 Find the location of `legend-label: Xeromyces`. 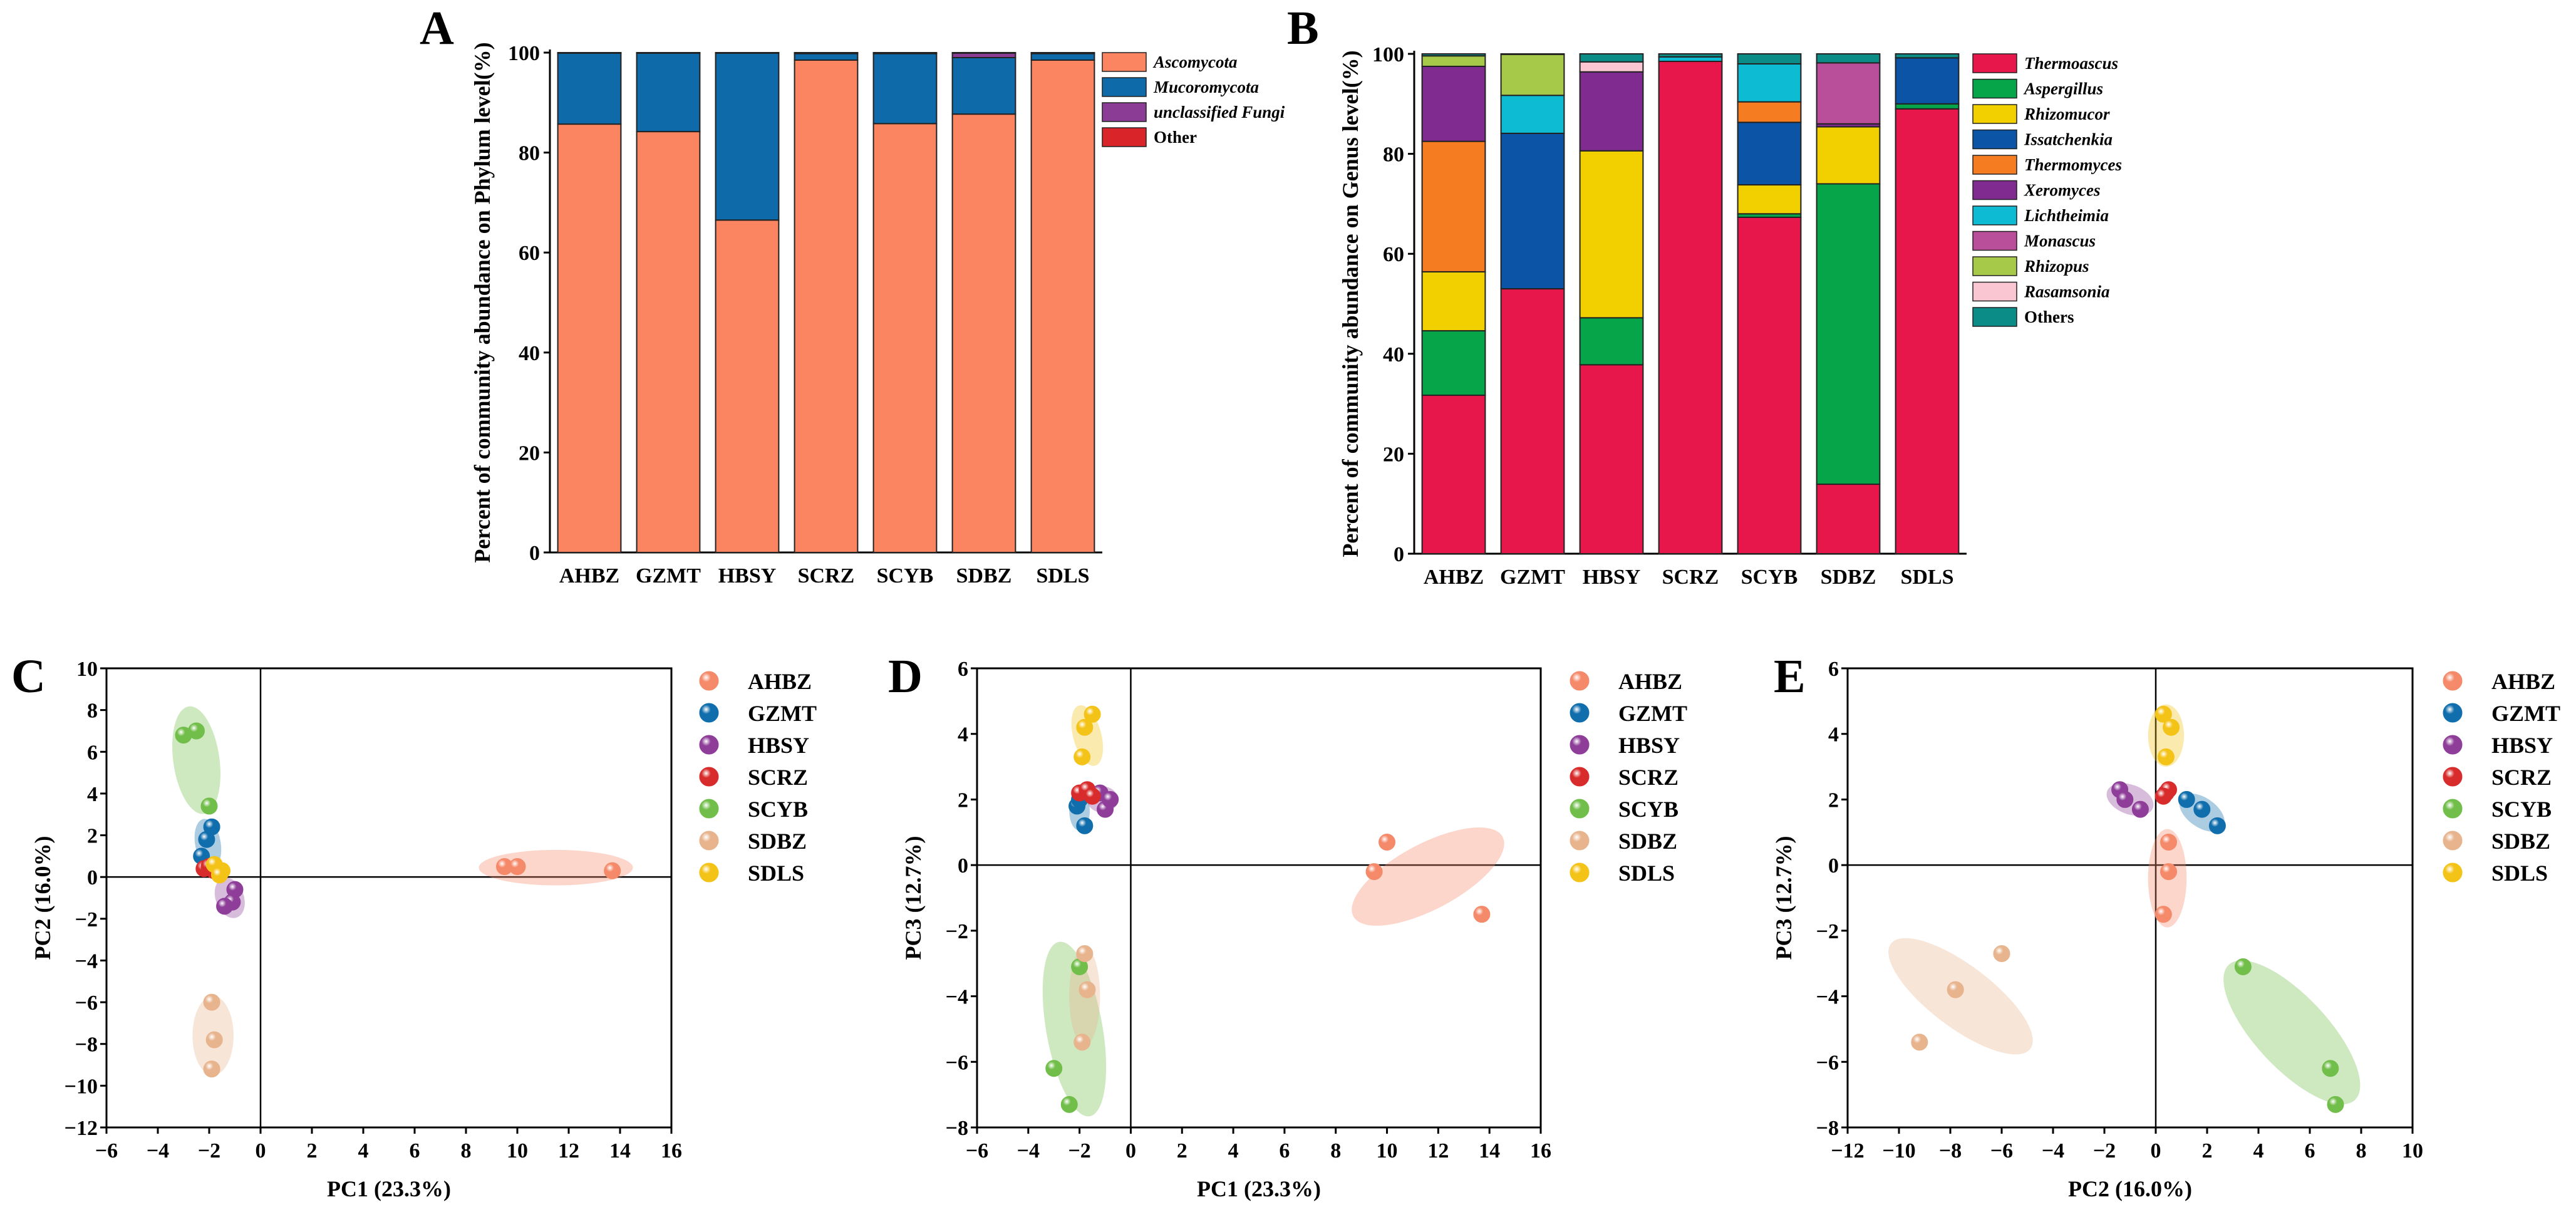

legend-label: Xeromyces is located at coordinates (2062, 191).